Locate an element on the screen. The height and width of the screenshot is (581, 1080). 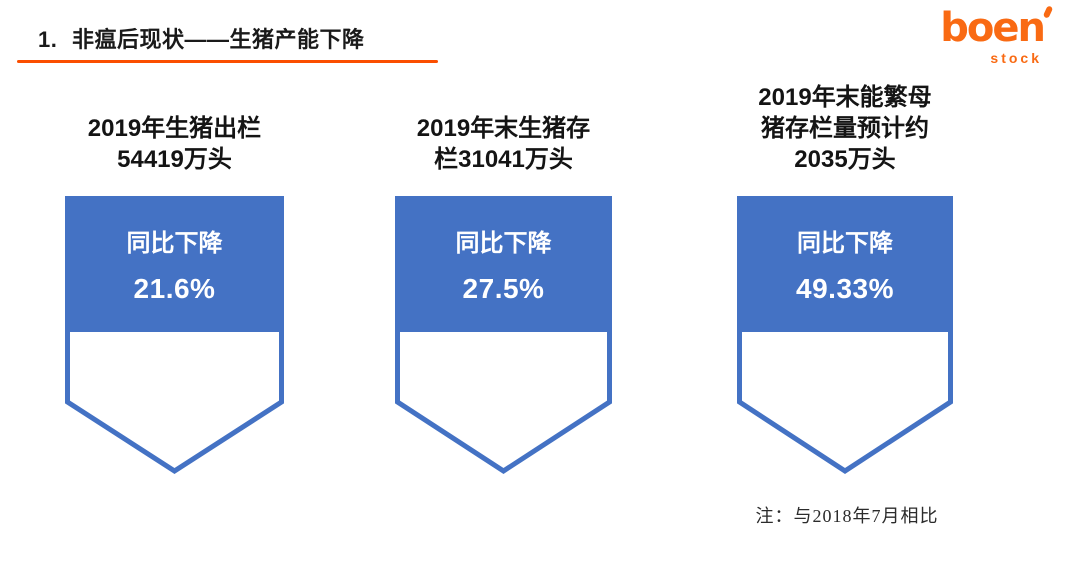
pennant-banner: 同比下降 27.5% is located at coordinates (503, 335).